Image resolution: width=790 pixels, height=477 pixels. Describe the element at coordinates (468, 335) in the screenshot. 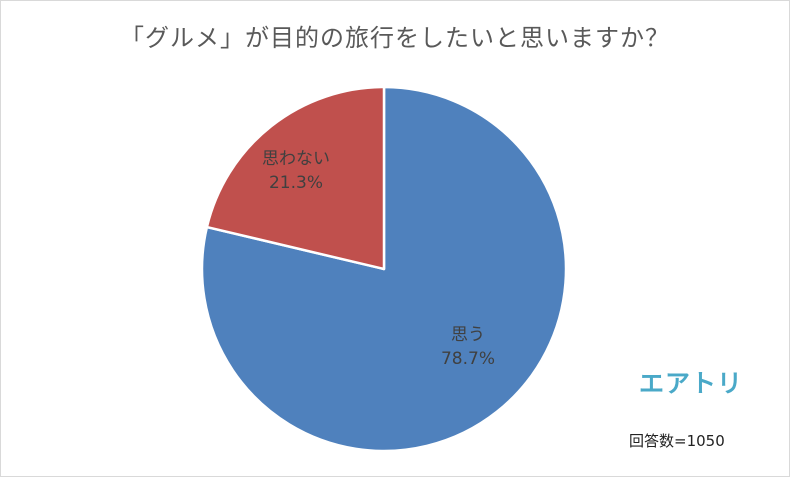

I see `slice-label-0: 思う` at that location.